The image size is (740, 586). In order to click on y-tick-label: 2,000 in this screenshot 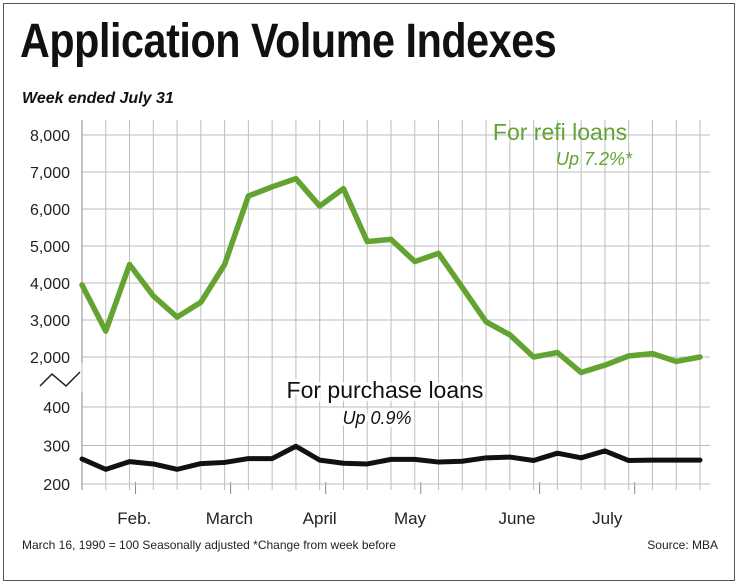, I will do `click(50, 358)`.